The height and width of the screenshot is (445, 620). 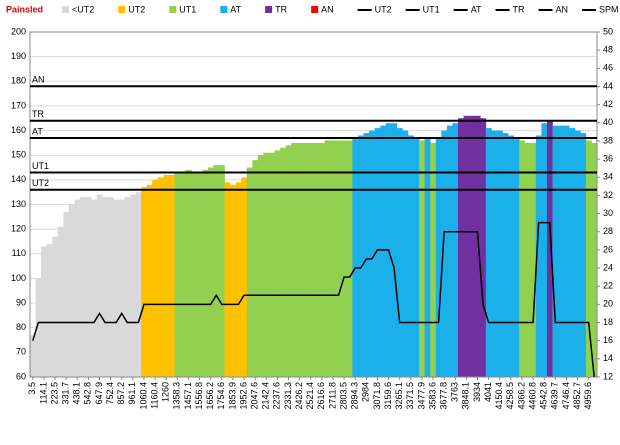 I want to click on threshold-label: AT, so click(x=37, y=131).